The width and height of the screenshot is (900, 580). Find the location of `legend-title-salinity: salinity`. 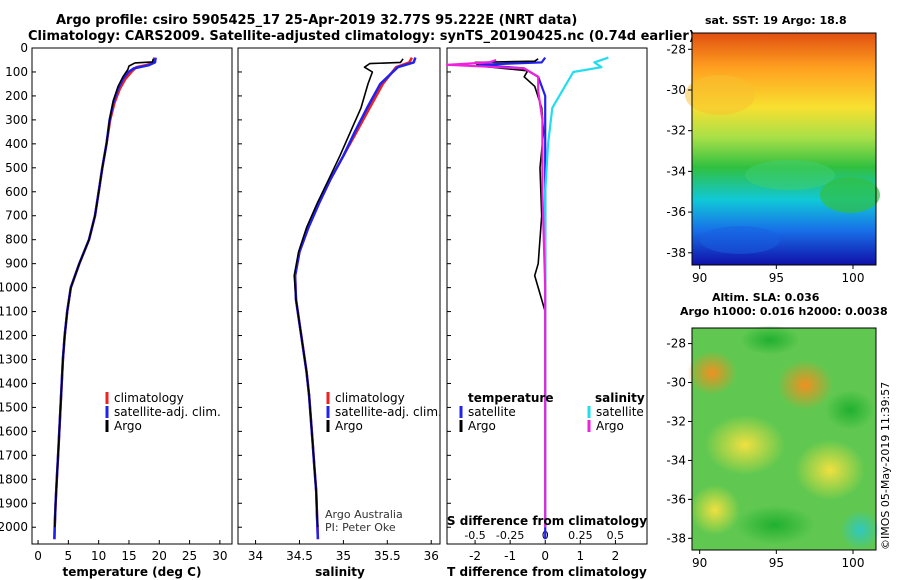

legend-title-salinity: salinity is located at coordinates (620, 398).